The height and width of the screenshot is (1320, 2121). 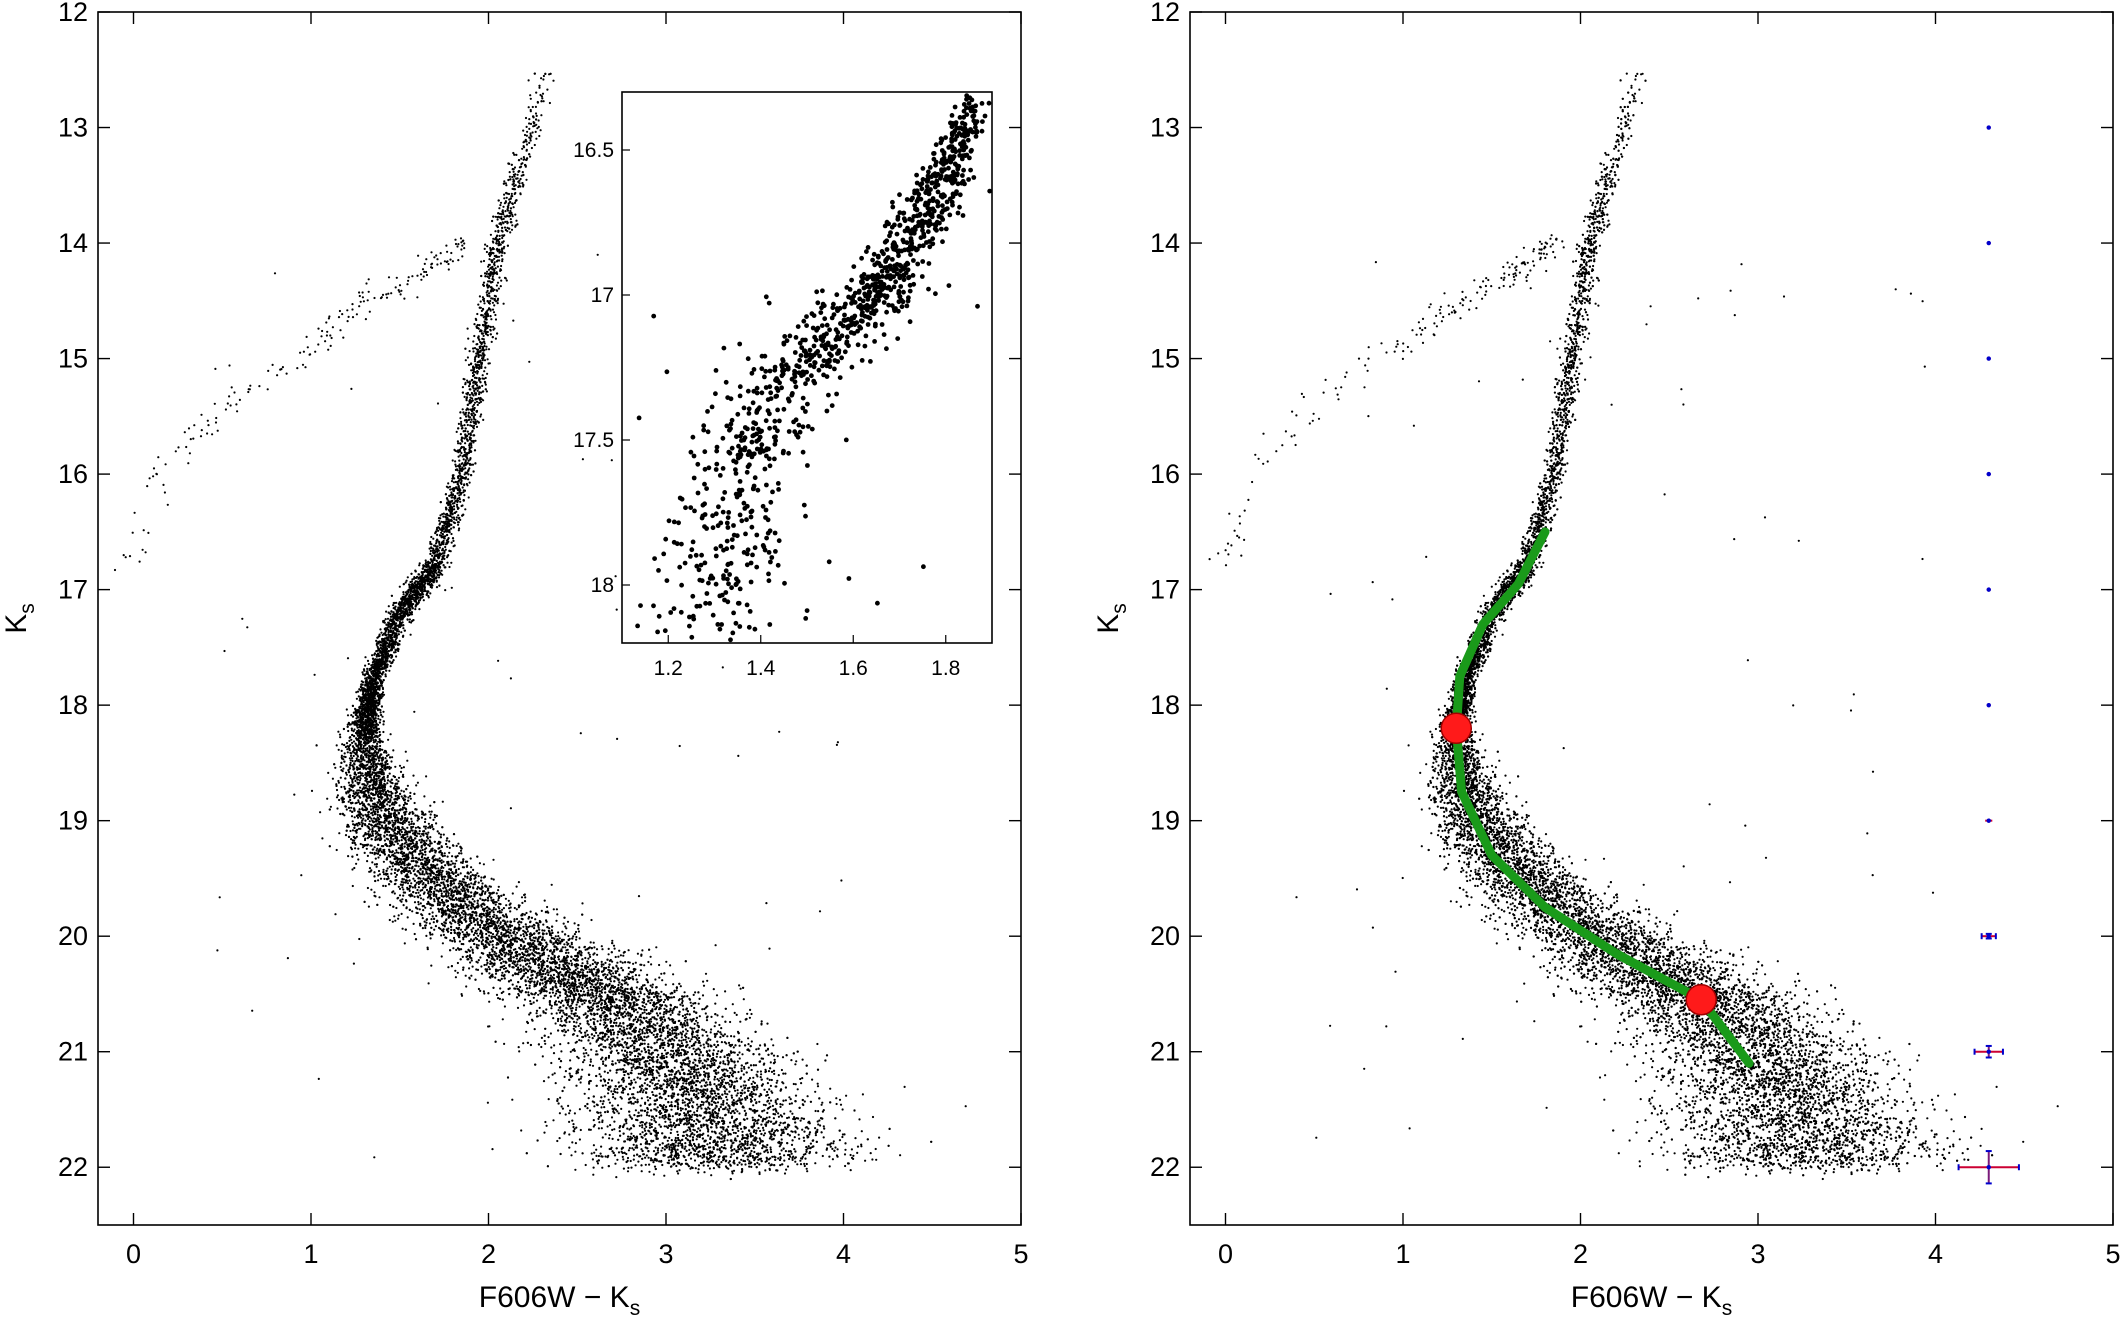 What do you see at coordinates (73, 474) in the screenshot?
I see `y-tick-label: 16` at bounding box center [73, 474].